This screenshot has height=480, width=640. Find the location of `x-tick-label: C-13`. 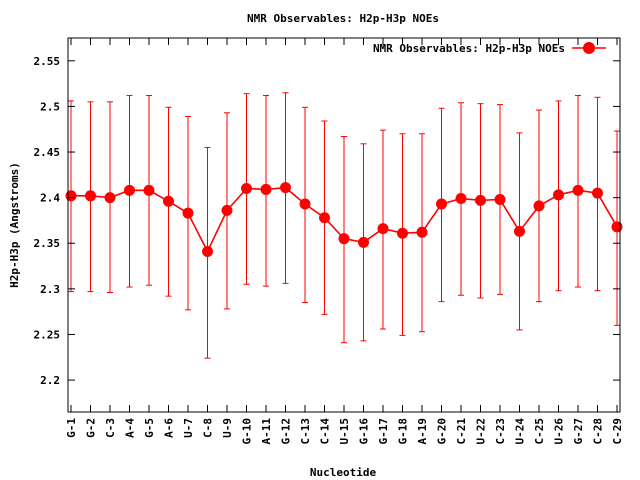

x-tick-label: C-13 is located at coordinates (305, 431).